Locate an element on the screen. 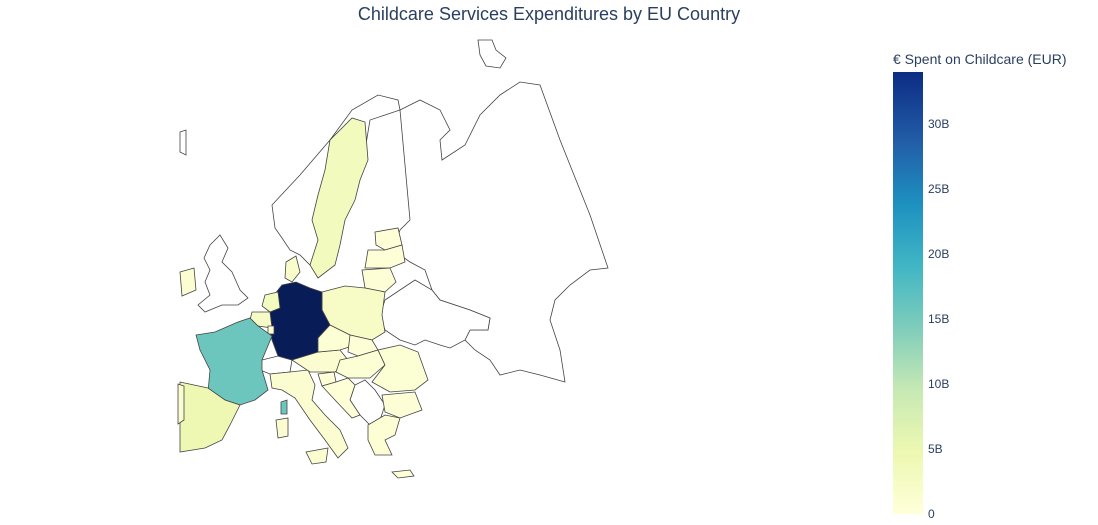  region-sweden is located at coordinates (339, 198).